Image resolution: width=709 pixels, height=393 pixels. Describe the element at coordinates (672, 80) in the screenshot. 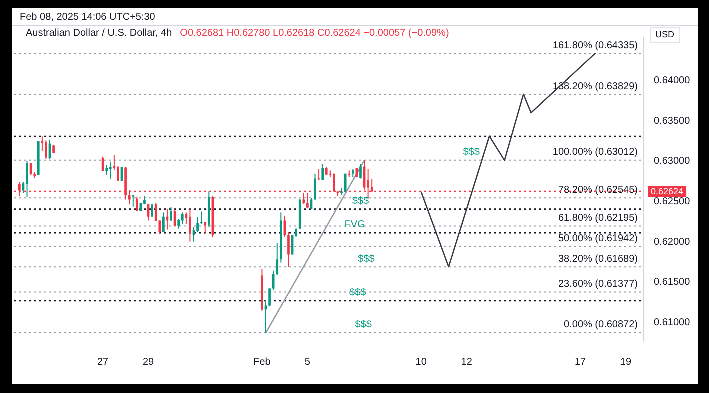

I see `y-tick-label: 0.64000` at that location.